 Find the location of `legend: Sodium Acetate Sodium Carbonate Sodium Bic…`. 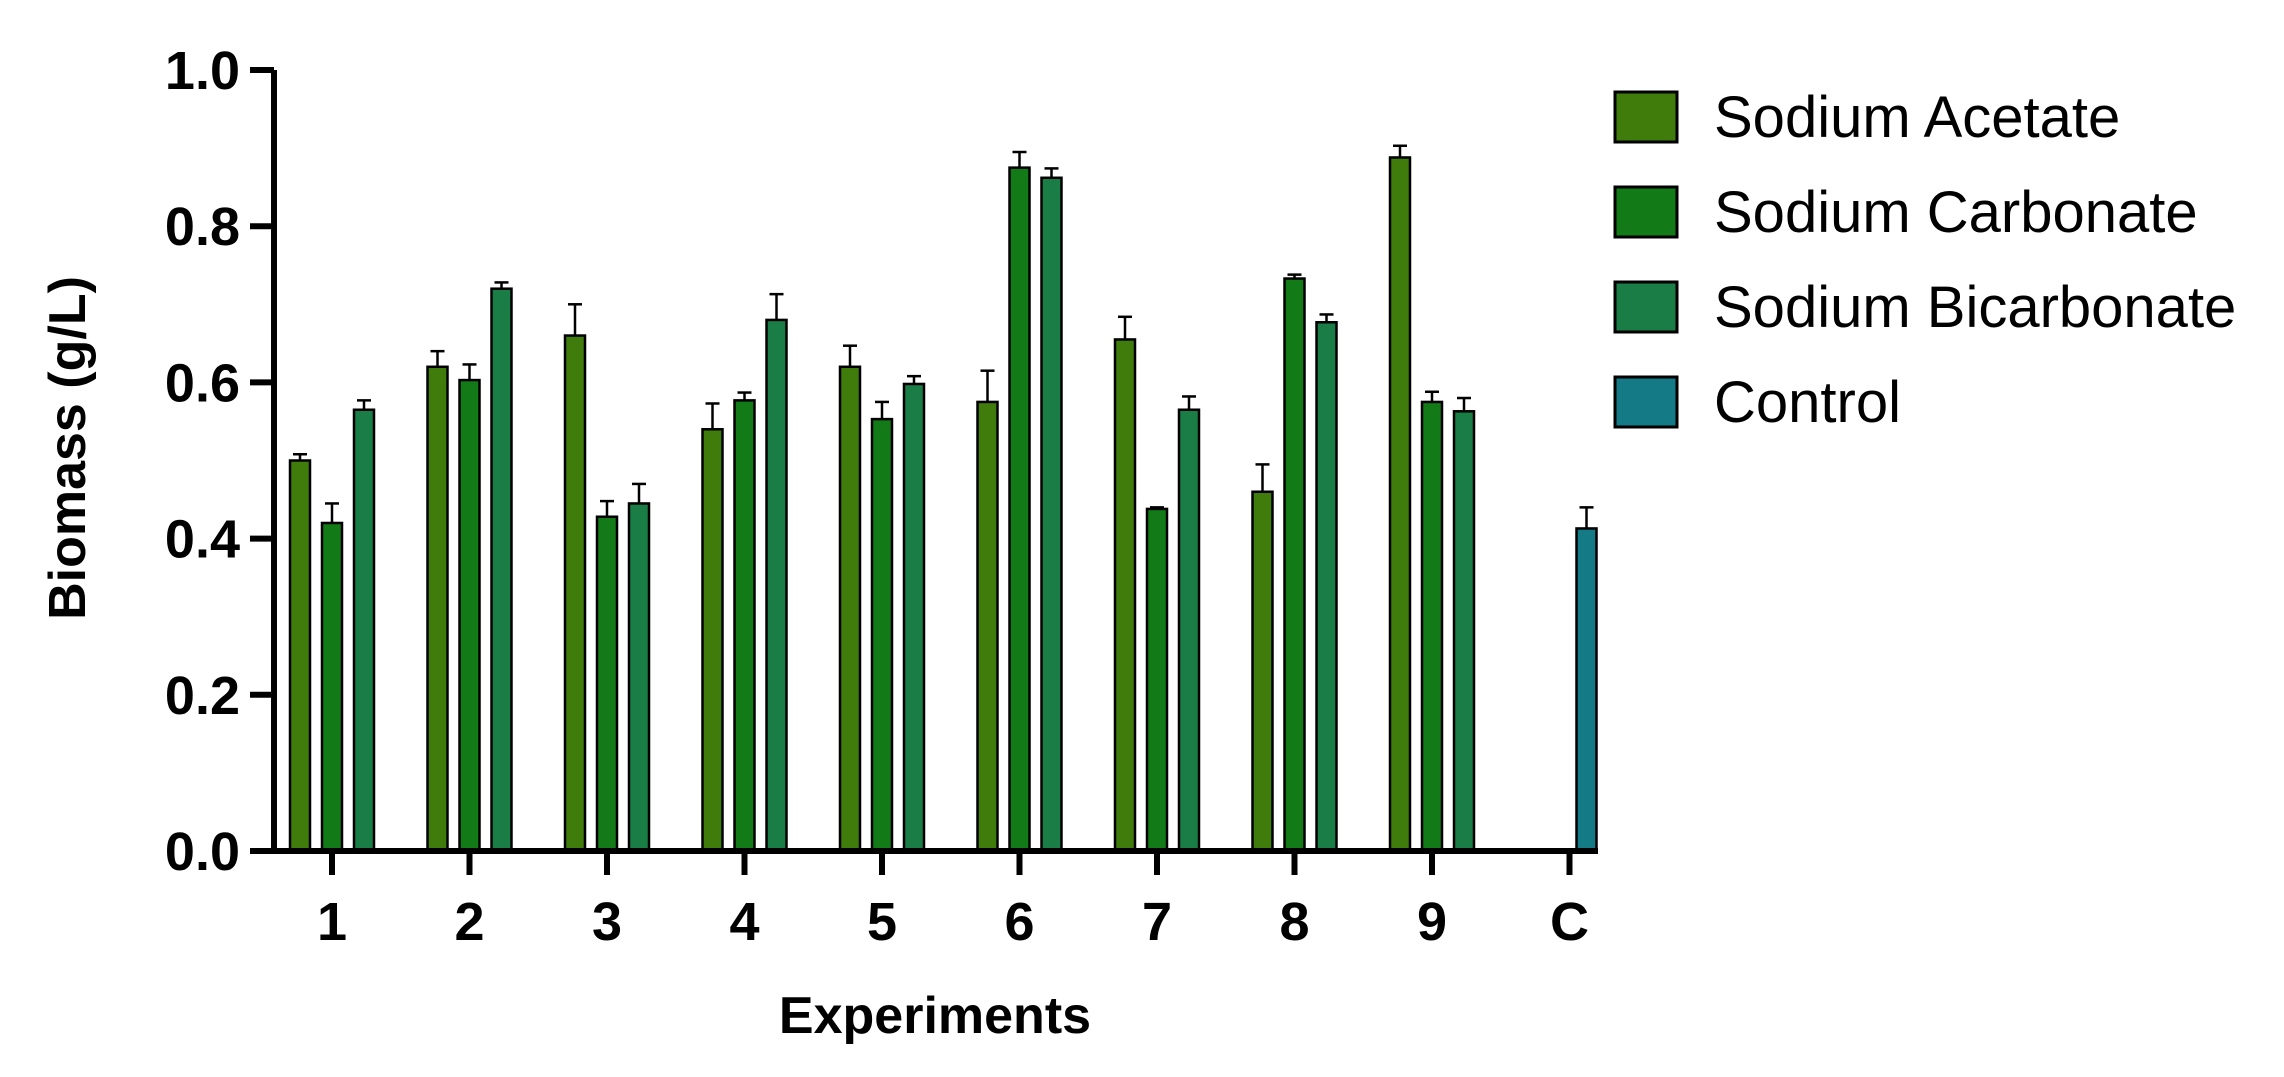

legend: Sodium Acetate Sodium Carbonate Sodium Bic… is located at coordinates (1924, 260).